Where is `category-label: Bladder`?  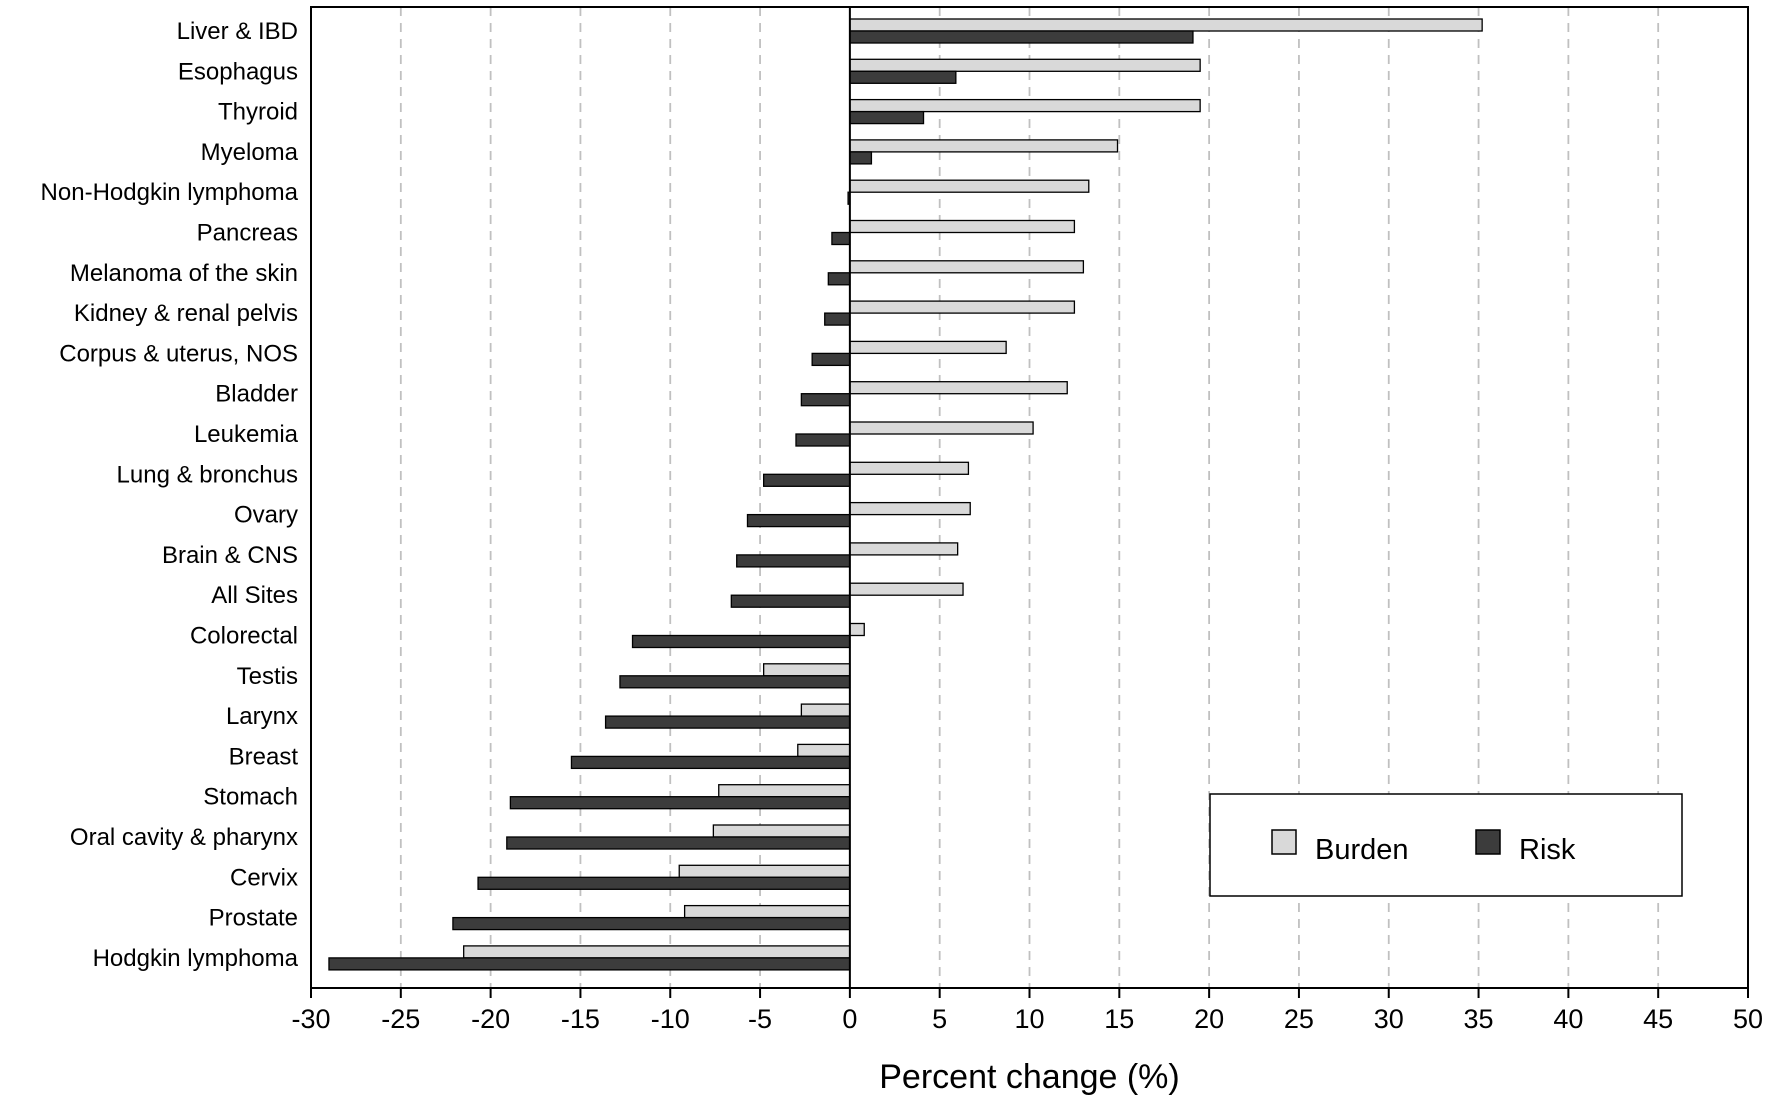 category-label: Bladder is located at coordinates (256, 394).